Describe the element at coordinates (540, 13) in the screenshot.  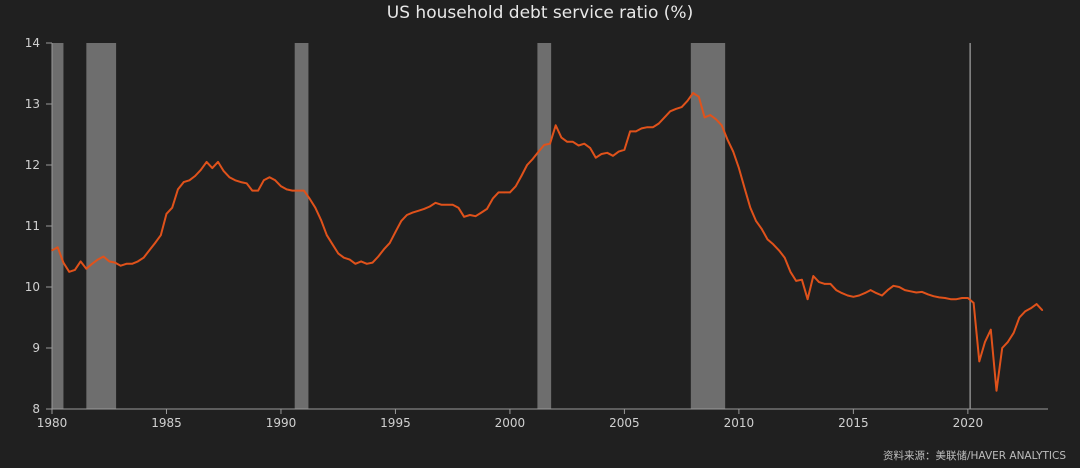
I see `chart-title: US household debt service ratio (%)` at that location.